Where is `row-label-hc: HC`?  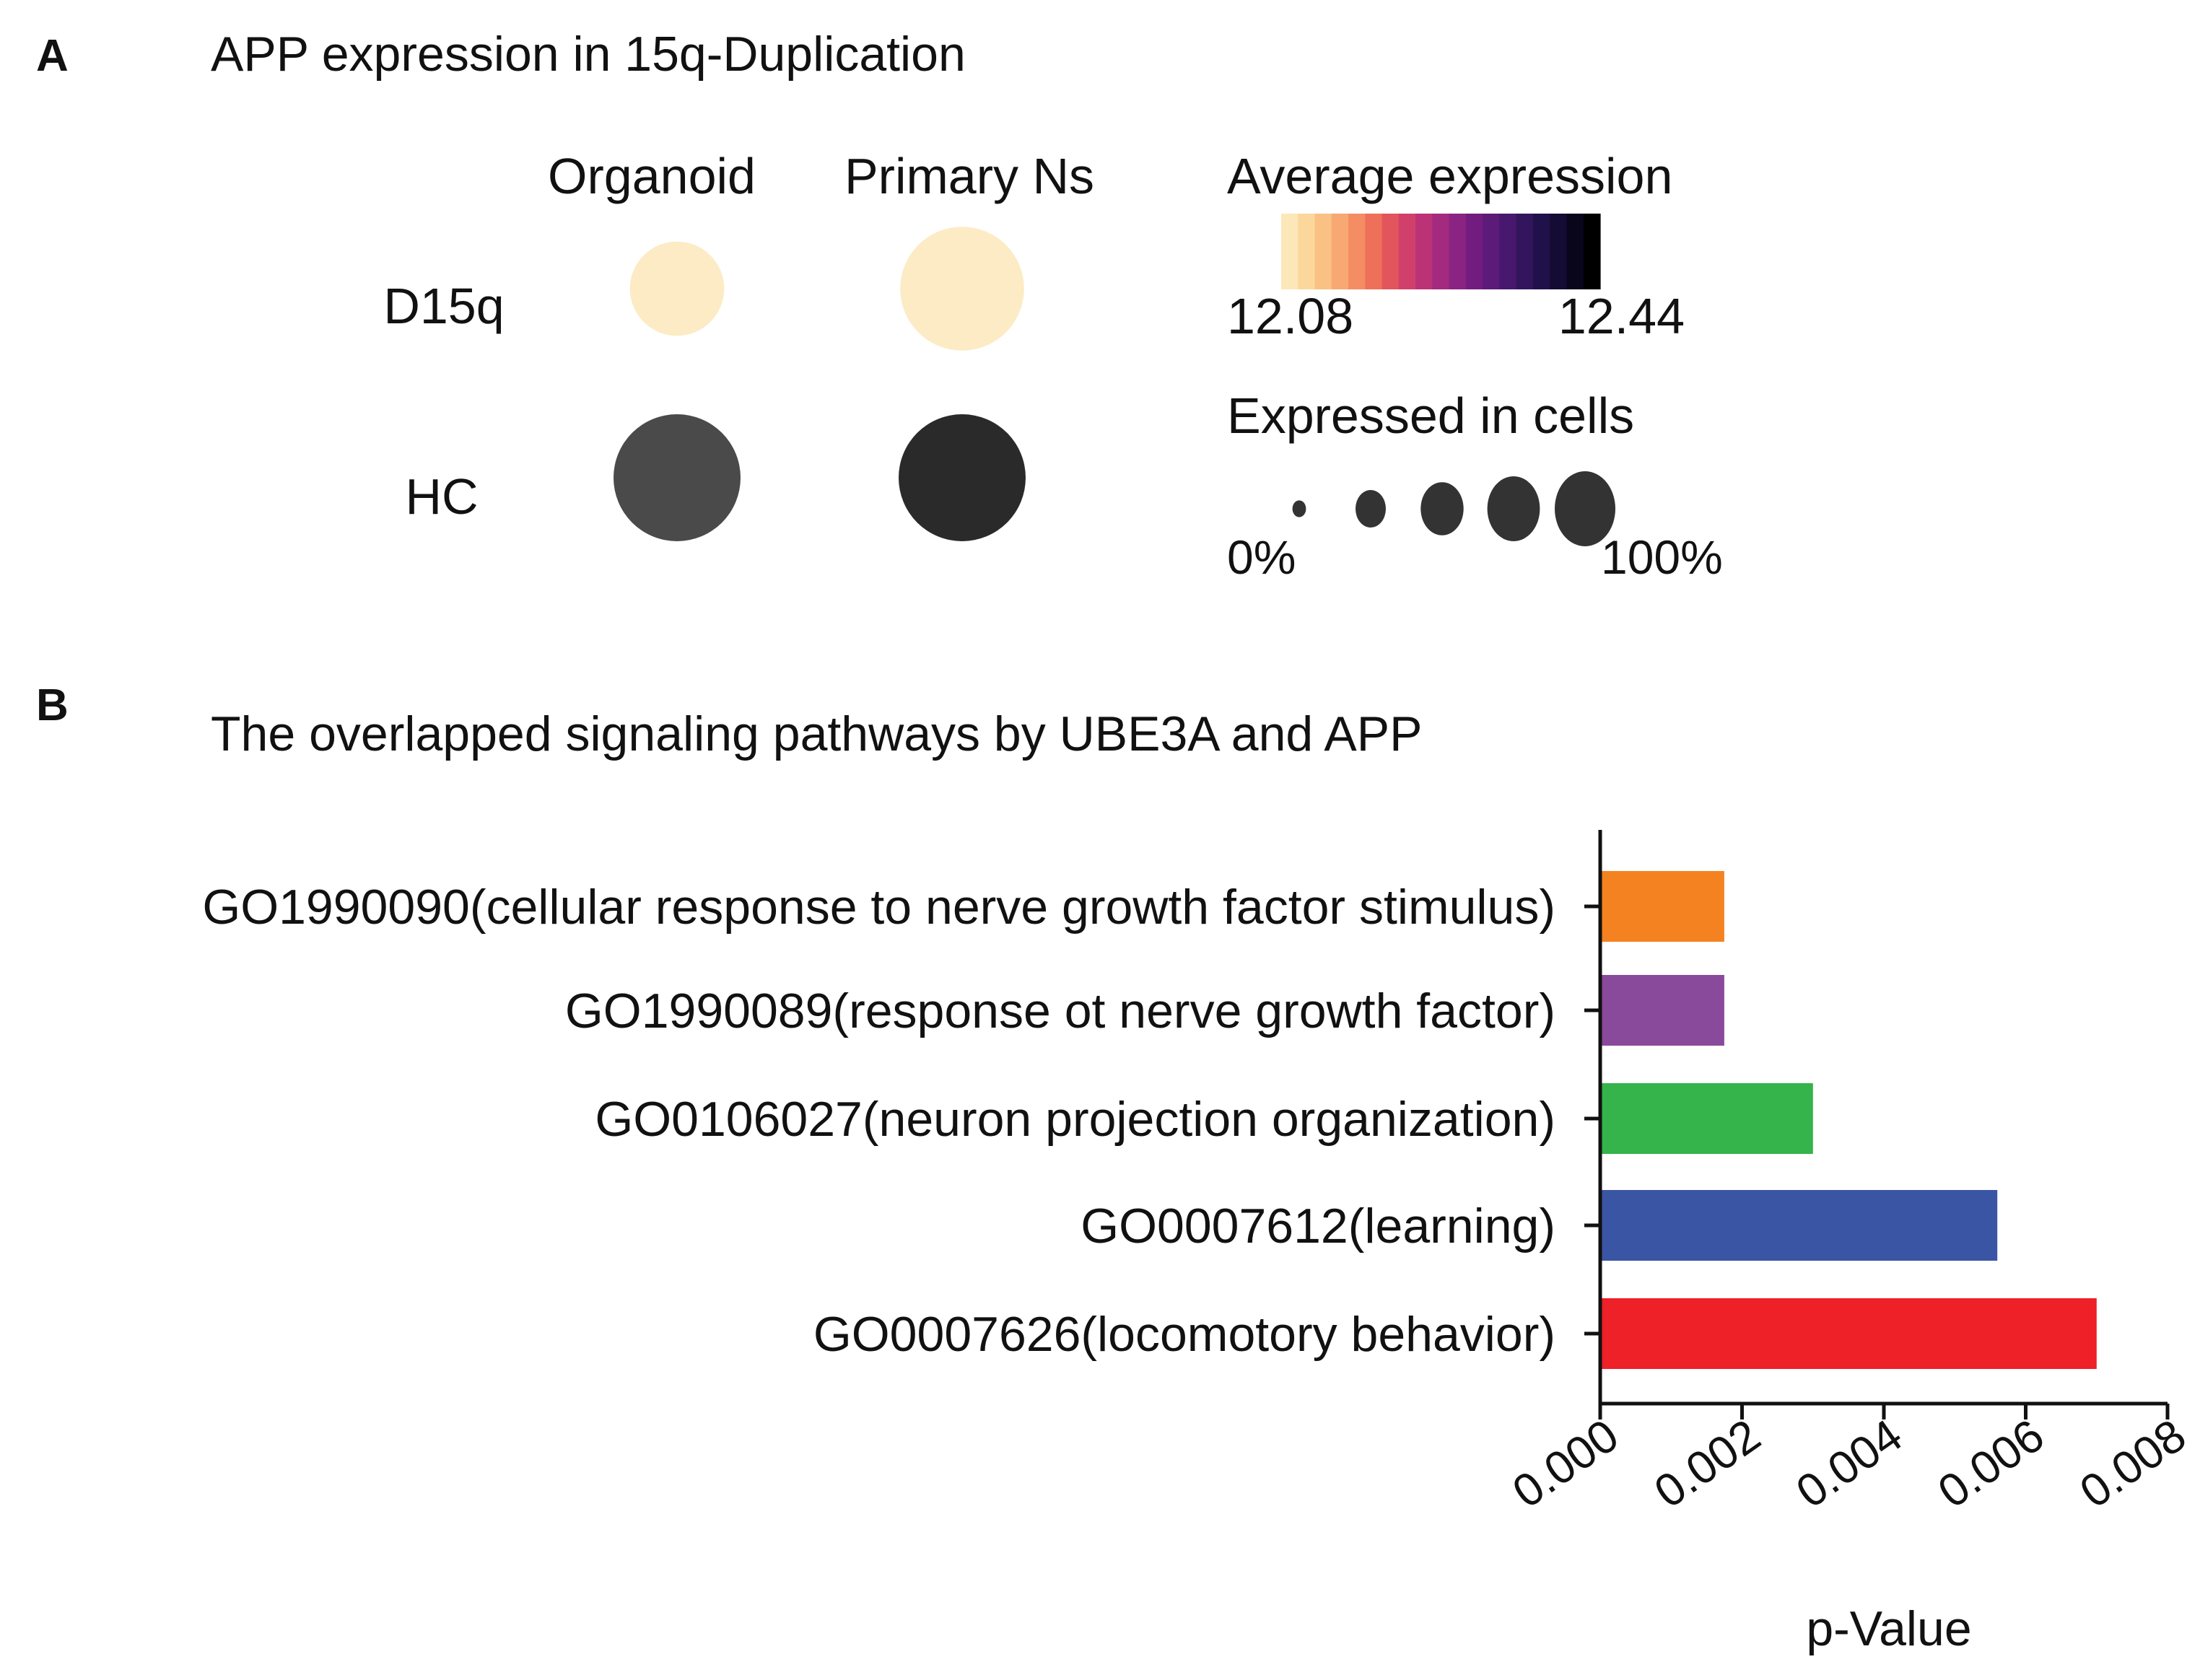 row-label-hc: HC is located at coordinates (442, 496).